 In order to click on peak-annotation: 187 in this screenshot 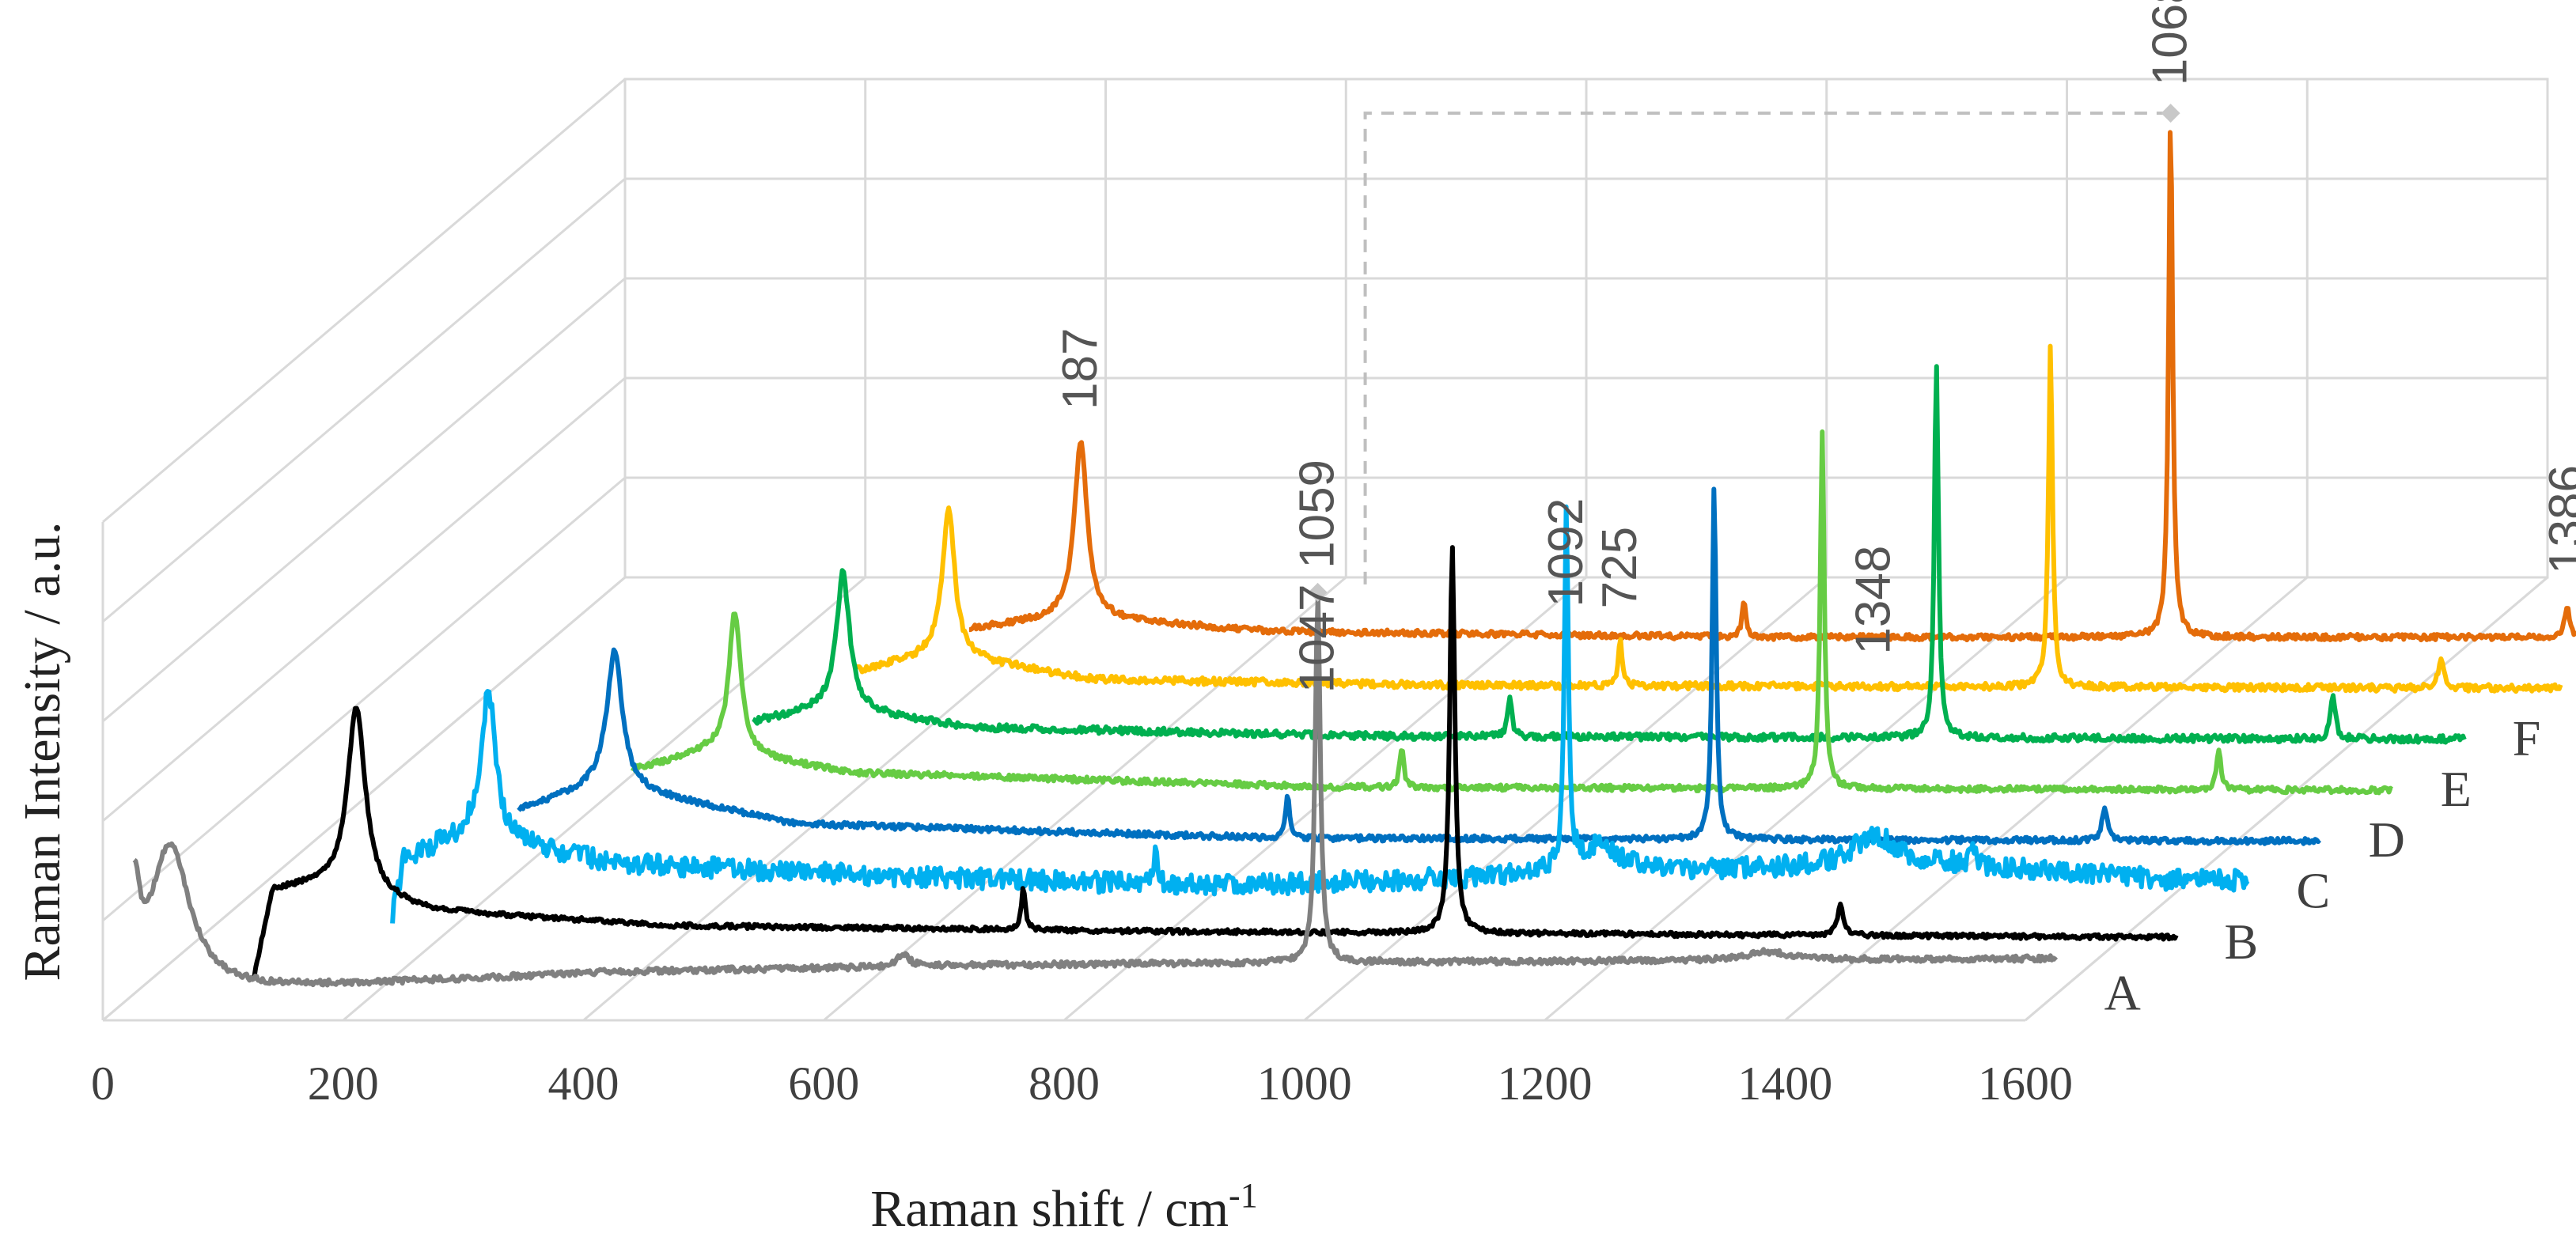, I will do `click(1080, 369)`.